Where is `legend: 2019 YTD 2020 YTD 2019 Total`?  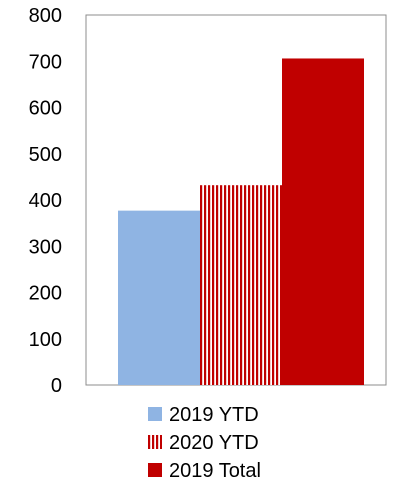 legend: 2019 YTD 2020 YTD 2019 Total is located at coordinates (204, 443).